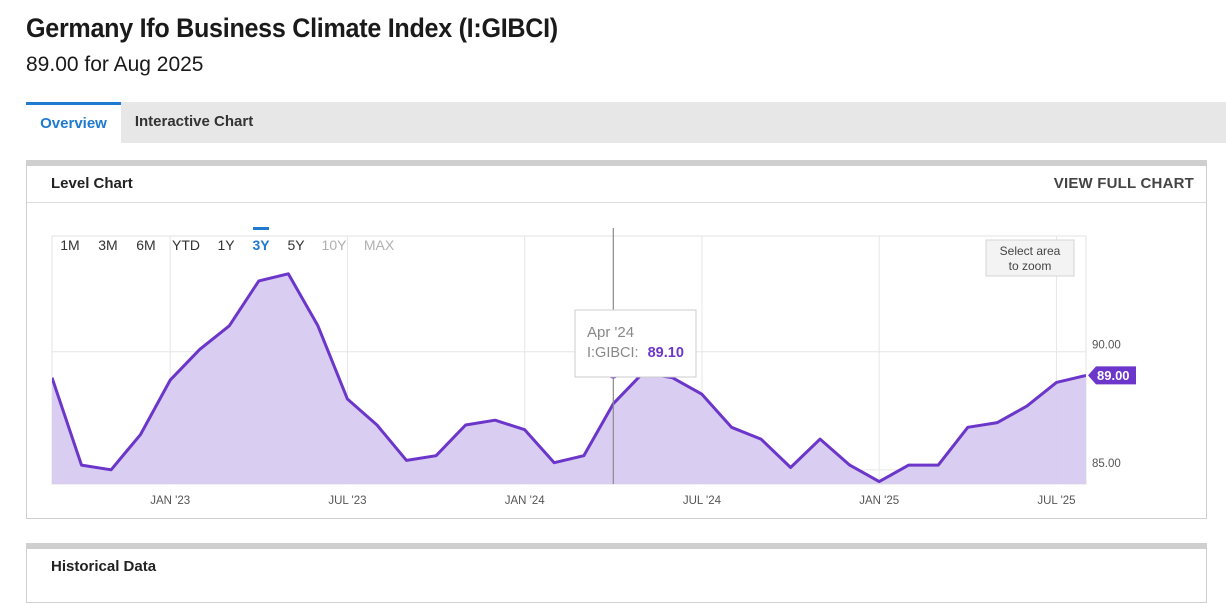 This screenshot has width=1226, height=603. Describe the element at coordinates (335, 245) in the screenshot. I see `range-button-10y: 10Y` at that location.